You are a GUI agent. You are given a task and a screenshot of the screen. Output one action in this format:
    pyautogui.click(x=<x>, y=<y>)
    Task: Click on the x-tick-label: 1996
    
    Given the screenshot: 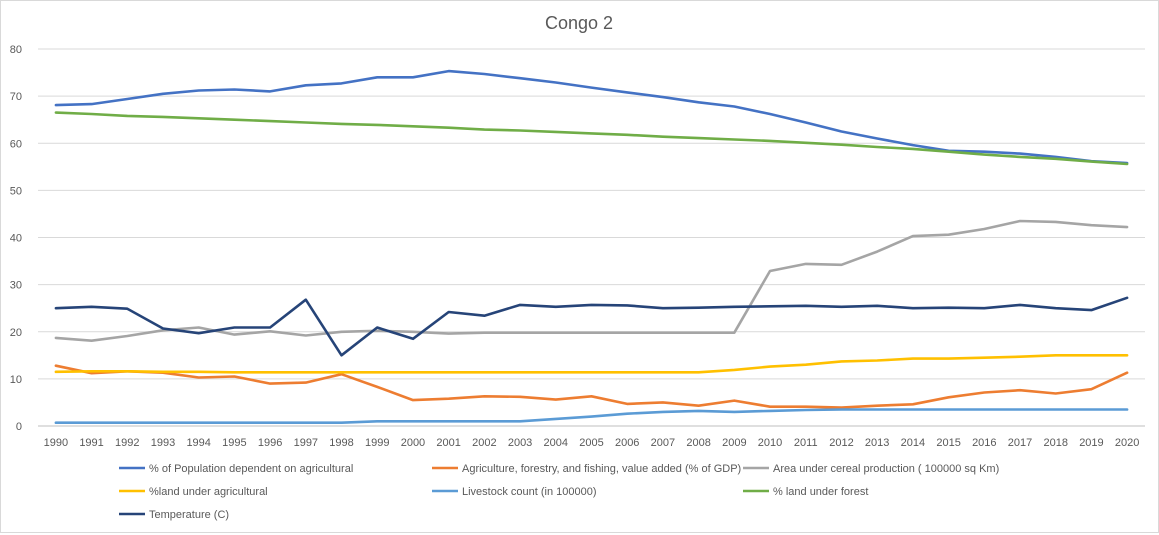 What is the action you would take?
    pyautogui.click(x=270, y=443)
    